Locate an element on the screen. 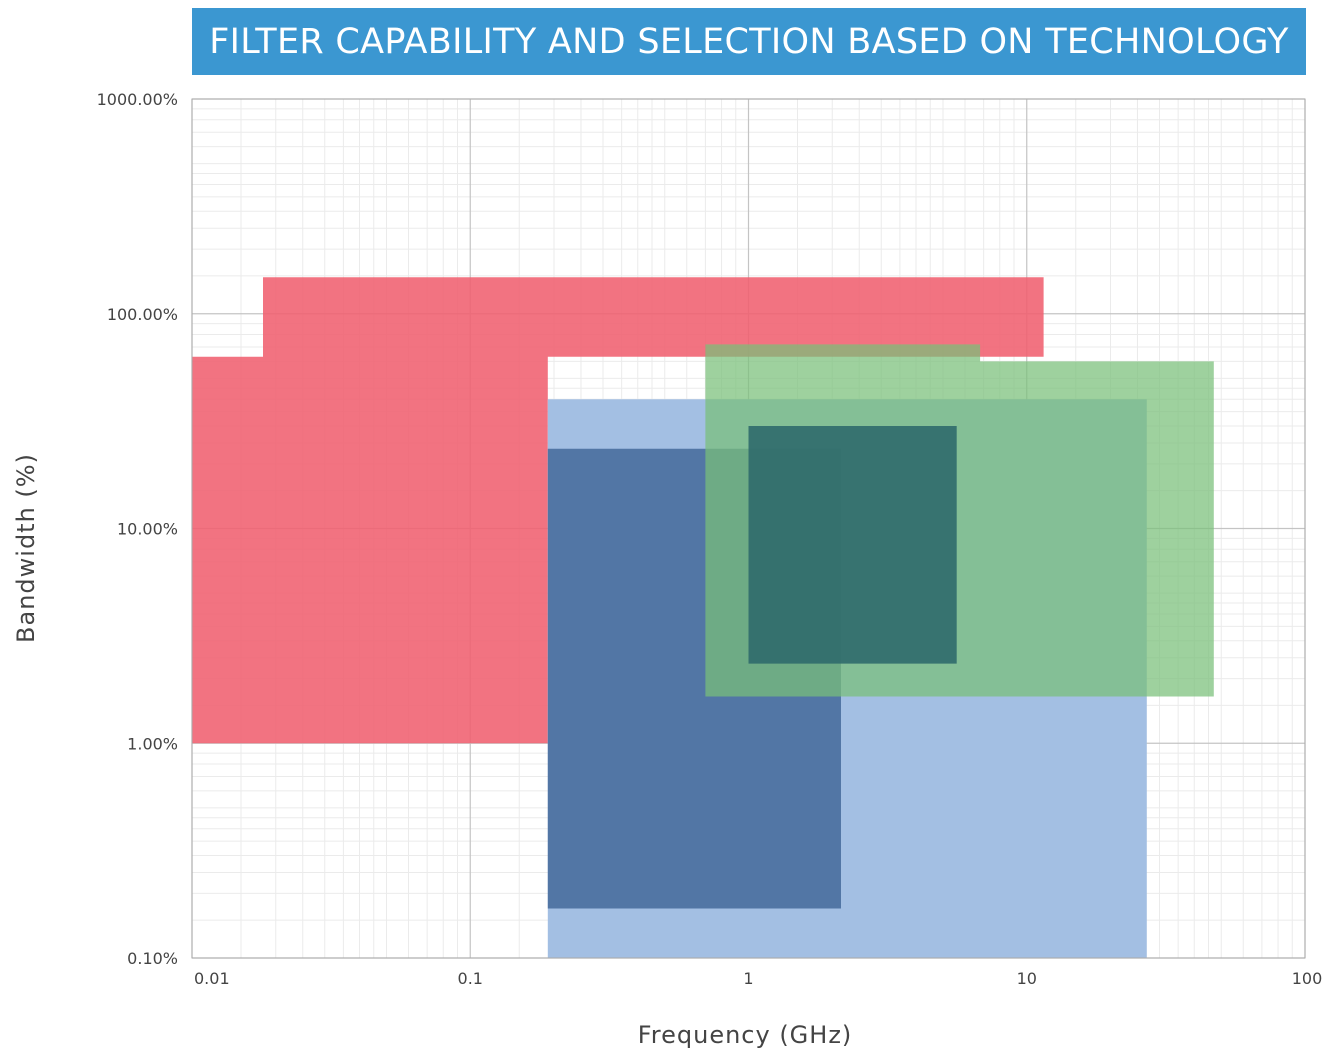 The width and height of the screenshot is (1338, 1050). x-tick-label: 1 is located at coordinates (748, 978).